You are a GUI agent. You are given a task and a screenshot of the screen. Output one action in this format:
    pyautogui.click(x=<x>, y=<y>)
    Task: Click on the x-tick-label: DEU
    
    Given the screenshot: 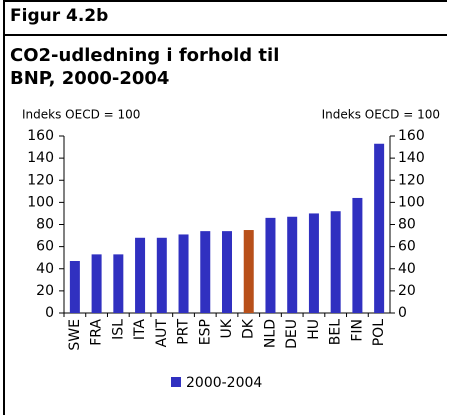 What is the action you would take?
    pyautogui.click(x=292, y=334)
    